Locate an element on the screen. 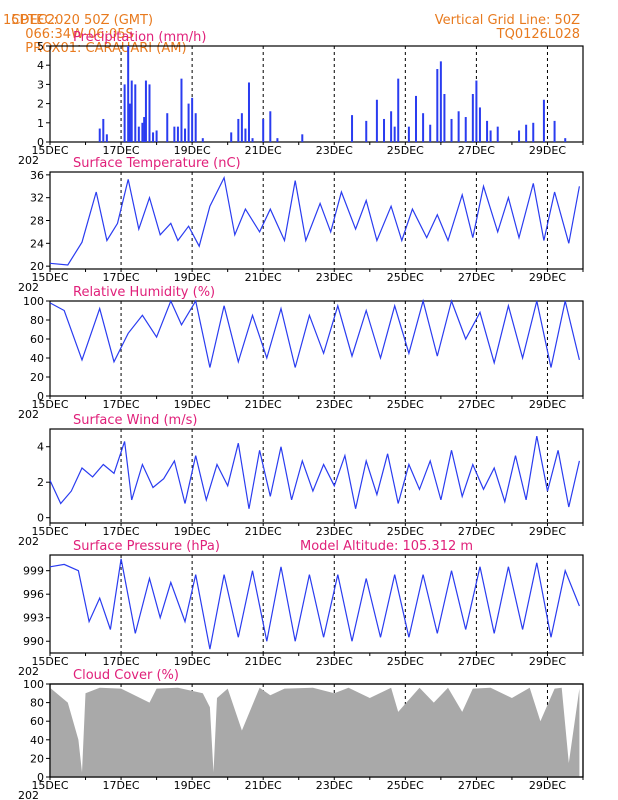  header-init-time: 15DEC2020 50Z (GMT) is located at coordinates (78, 20).